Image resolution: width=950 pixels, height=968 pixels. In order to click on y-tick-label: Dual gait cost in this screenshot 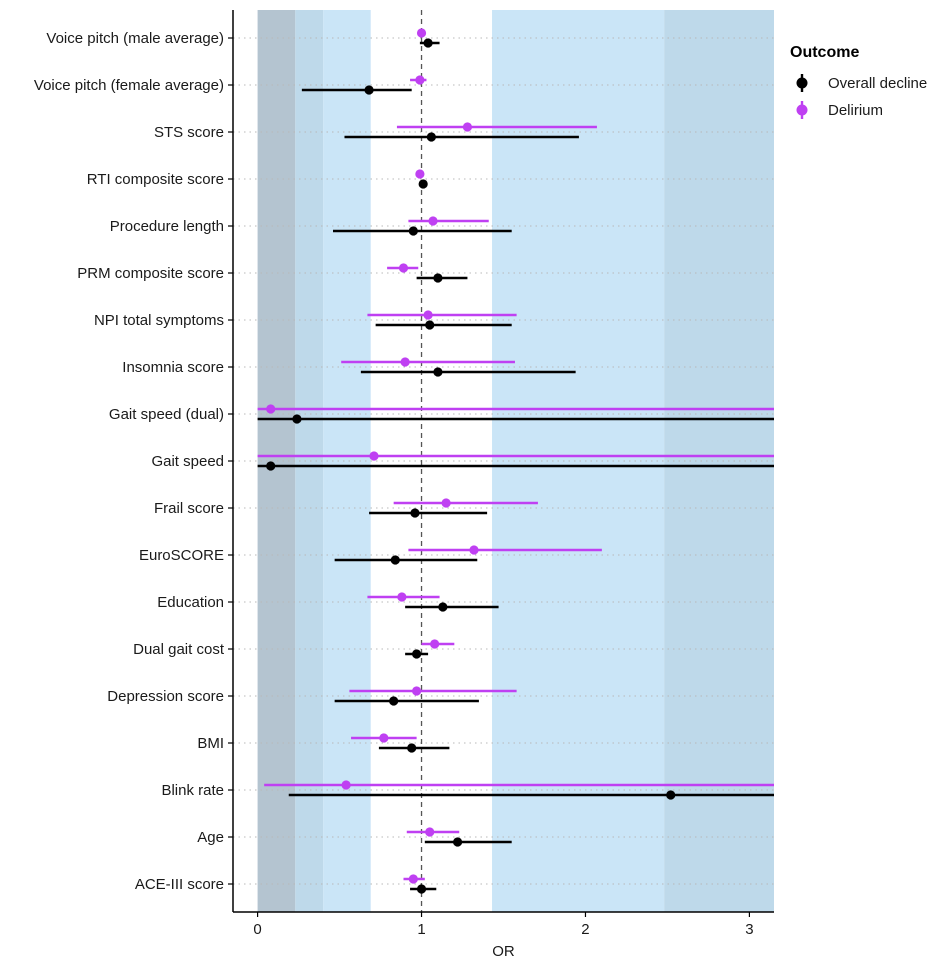, I will do `click(179, 649)`.